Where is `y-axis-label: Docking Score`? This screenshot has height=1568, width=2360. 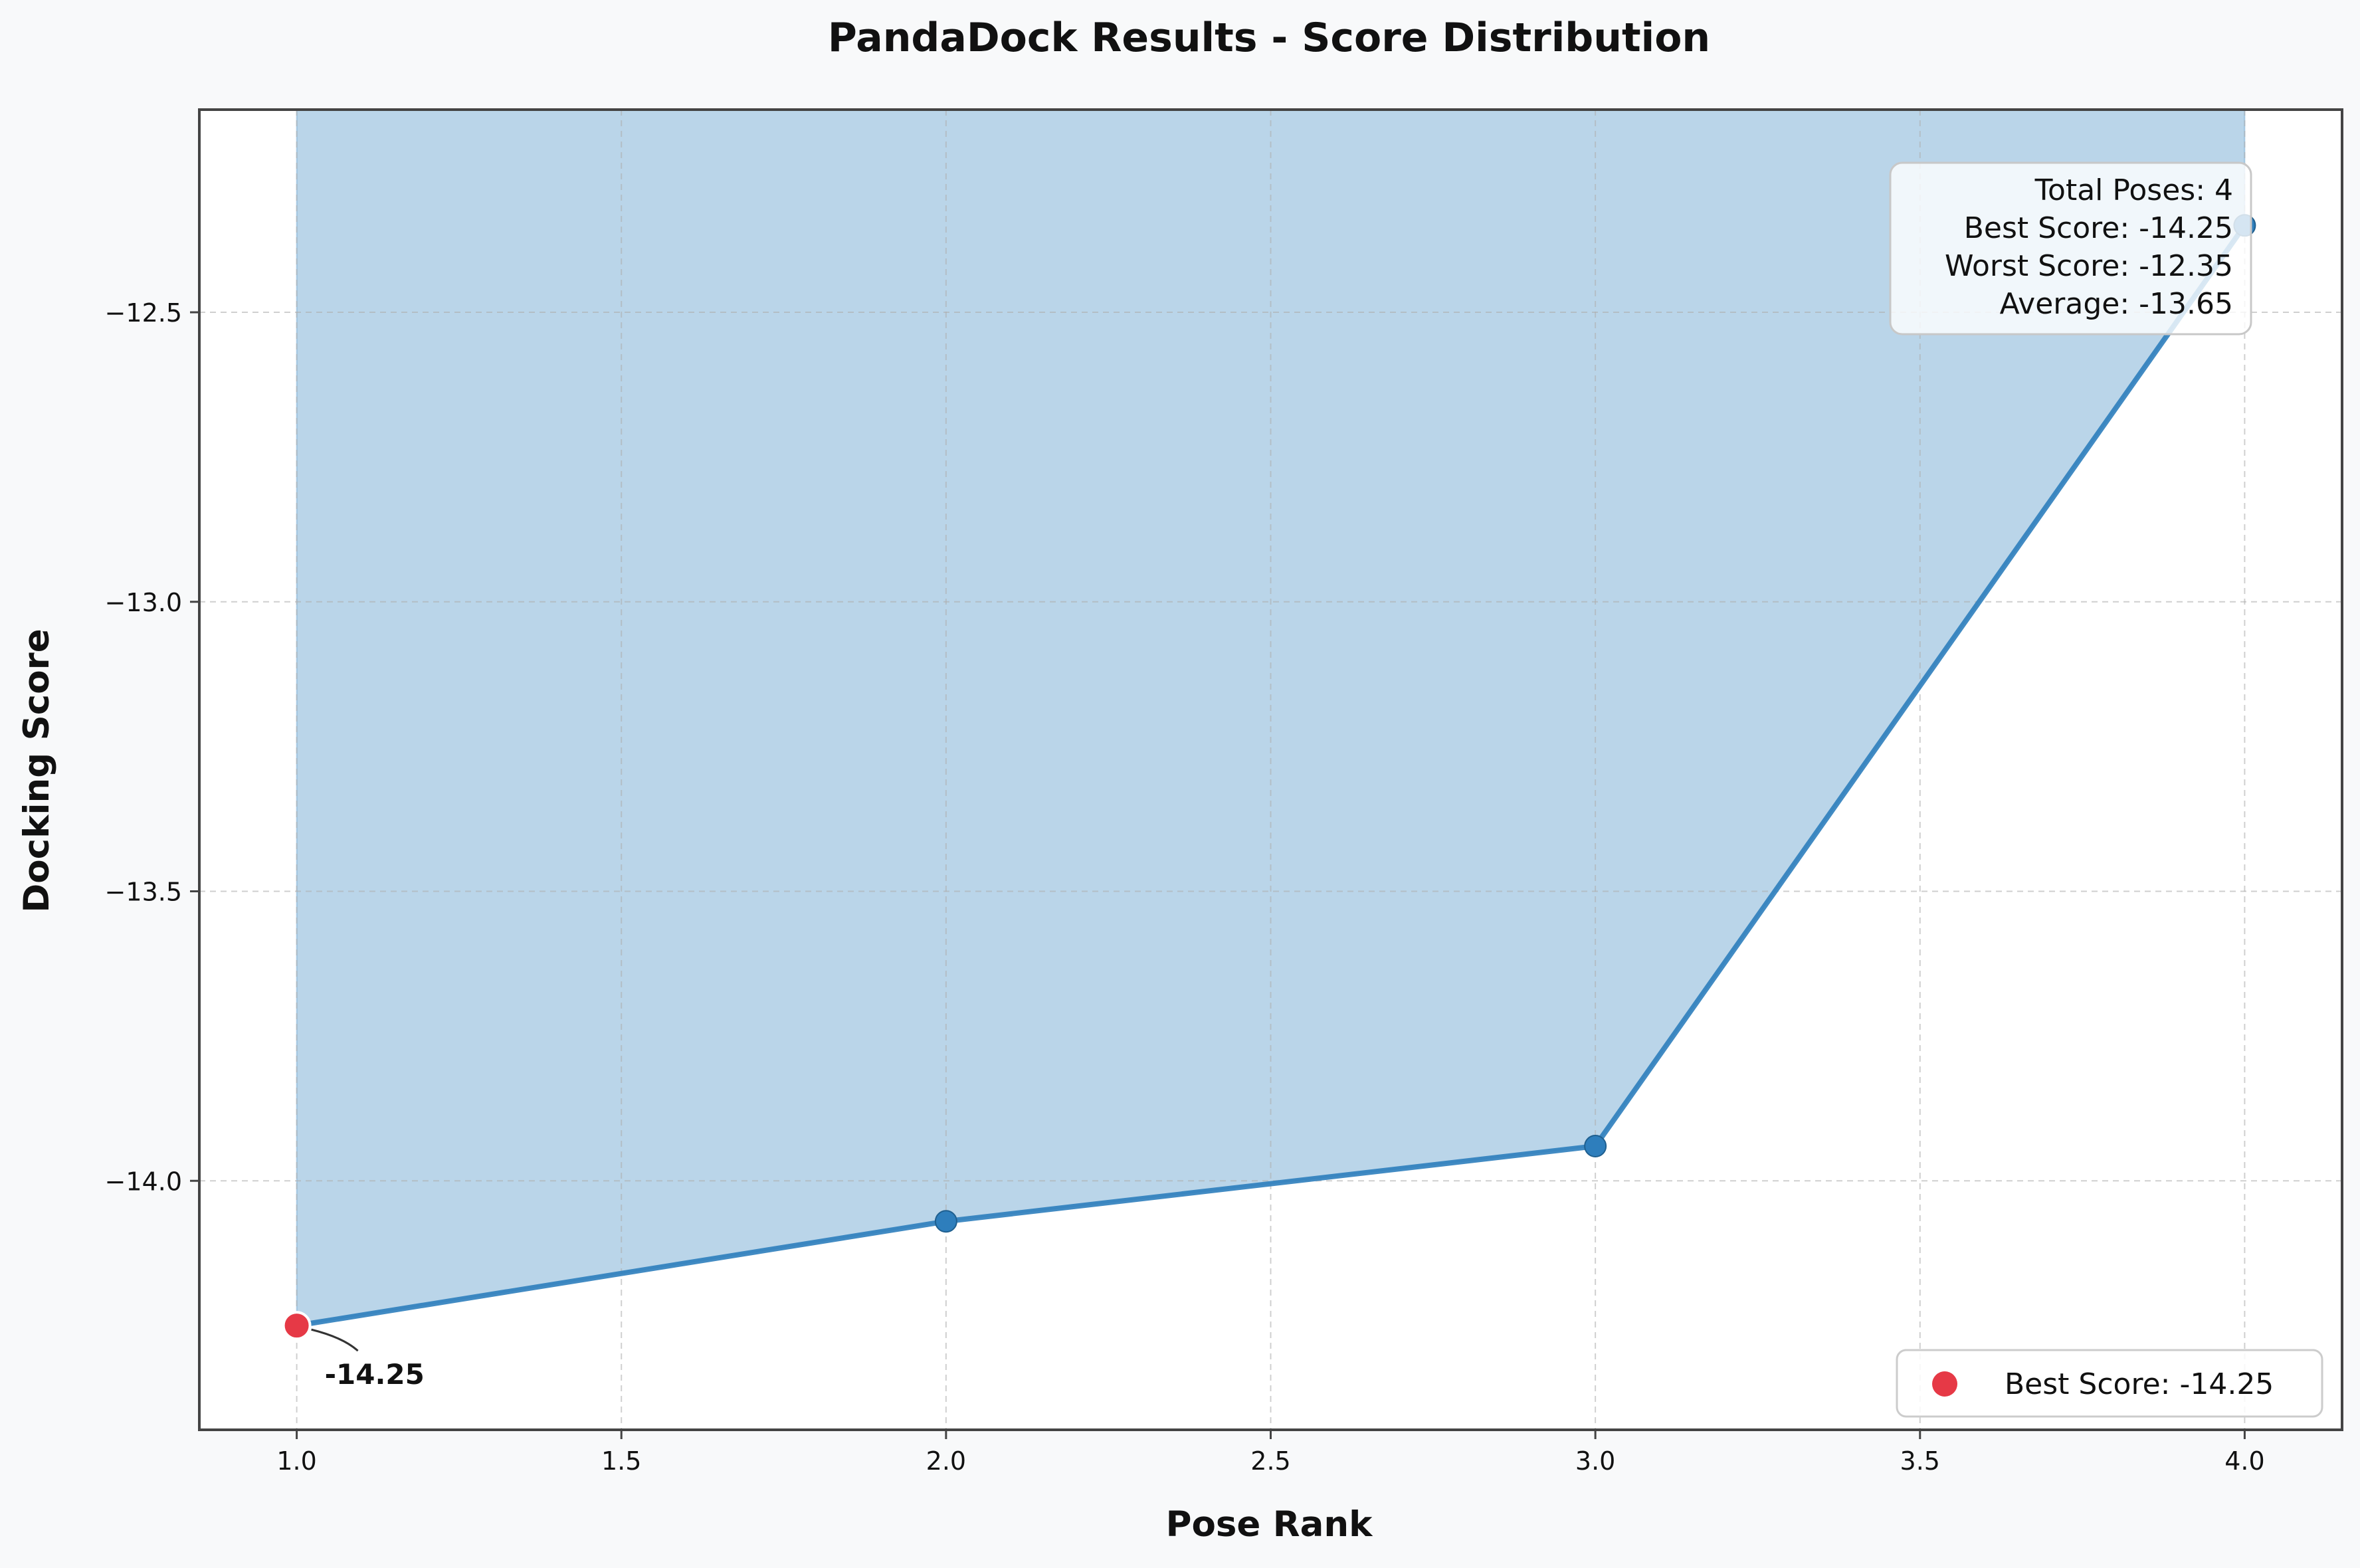 y-axis-label: Docking Score is located at coordinates (37, 770).